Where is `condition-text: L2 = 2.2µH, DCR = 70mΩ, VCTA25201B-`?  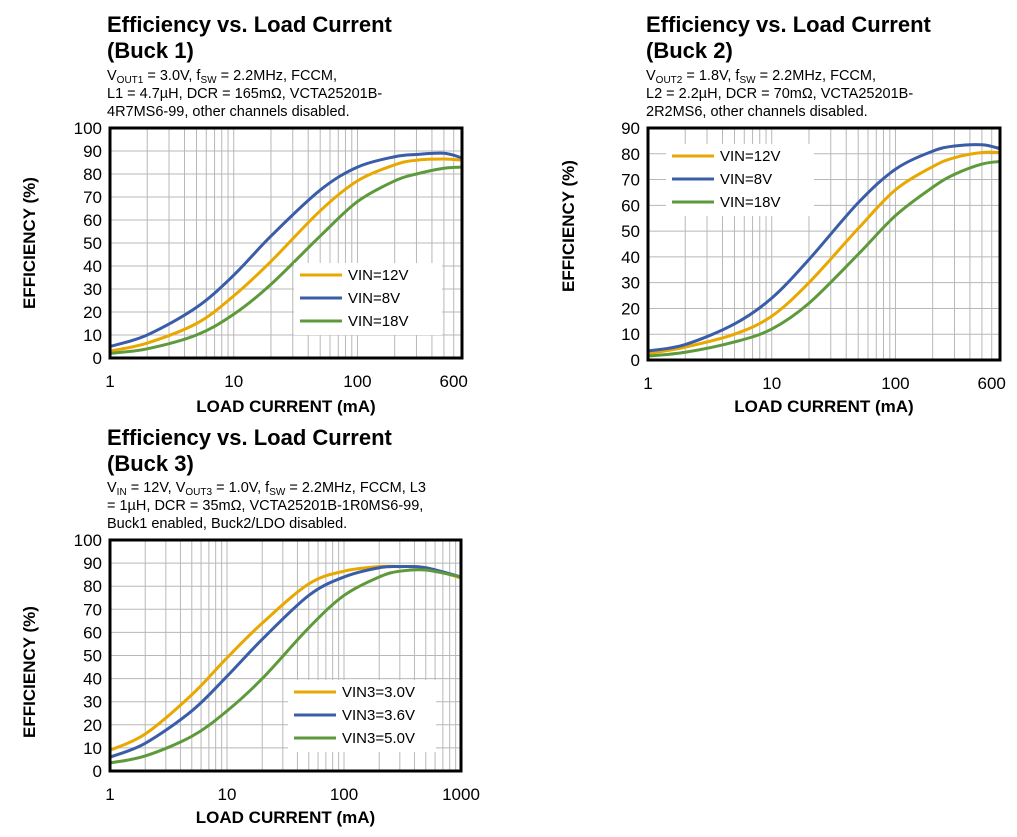
condition-text: L2 = 2.2µH, DCR = 70mΩ, VCTA25201B- is located at coordinates (780, 94).